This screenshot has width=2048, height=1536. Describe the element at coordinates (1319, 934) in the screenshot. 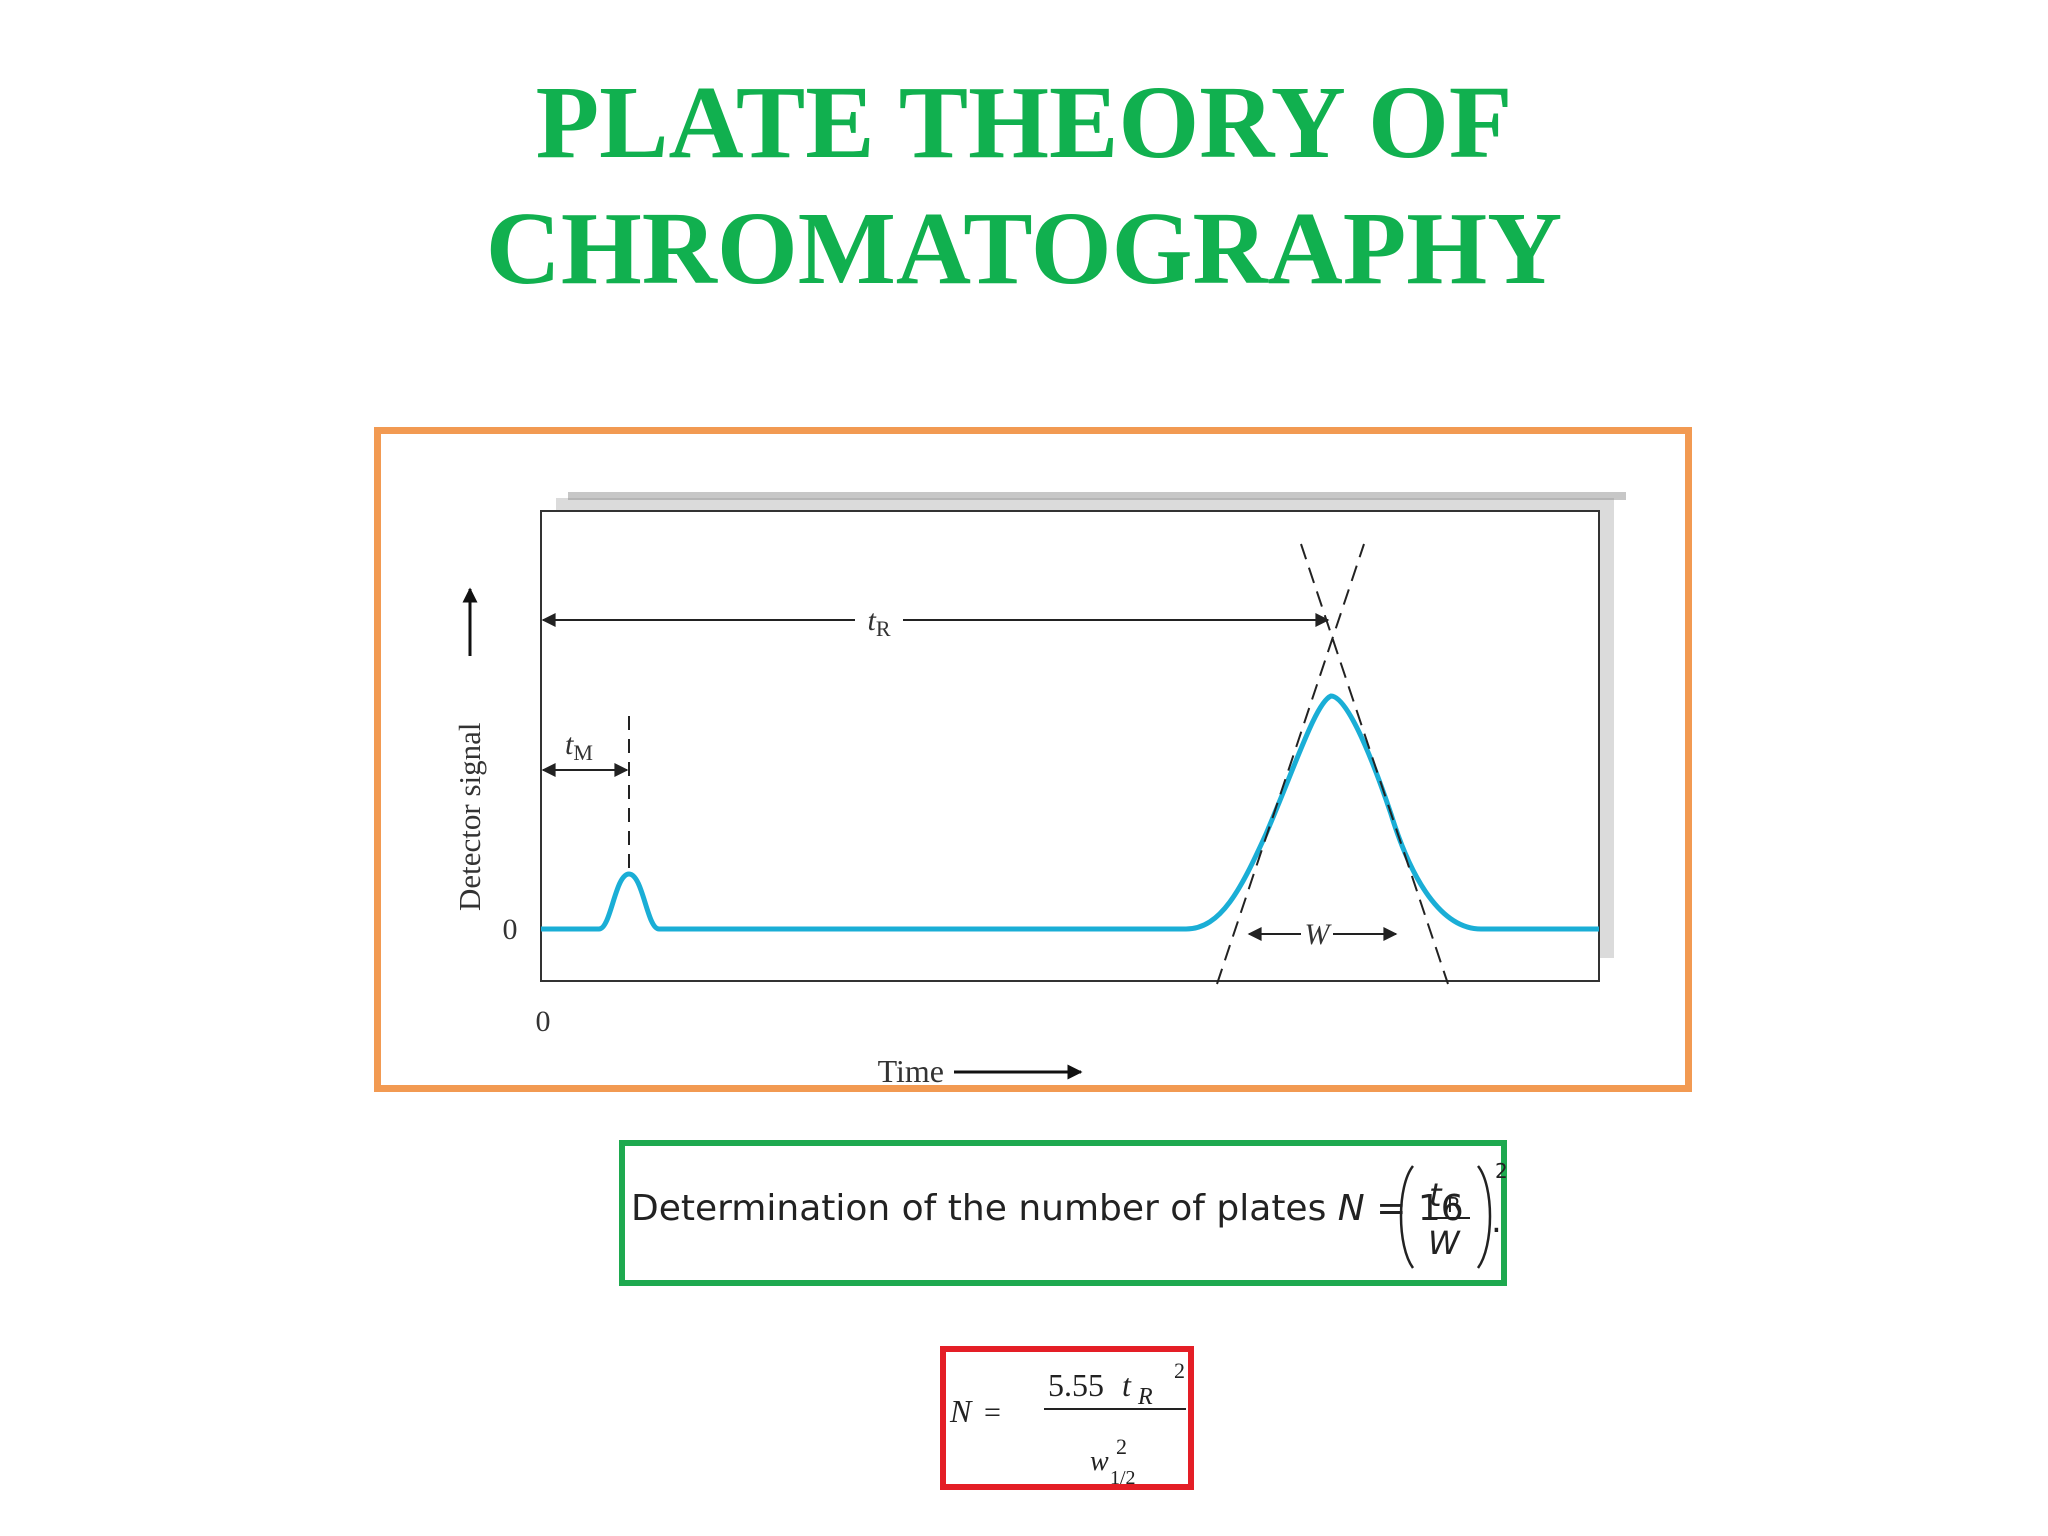

I see `w-label: W` at that location.